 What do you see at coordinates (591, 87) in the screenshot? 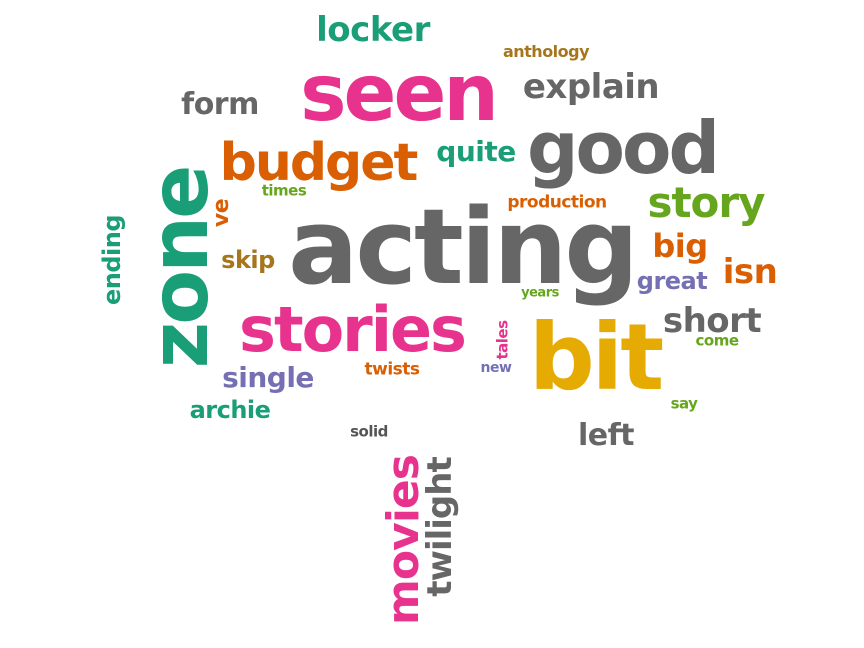
I see `word-explain: explain` at bounding box center [591, 87].